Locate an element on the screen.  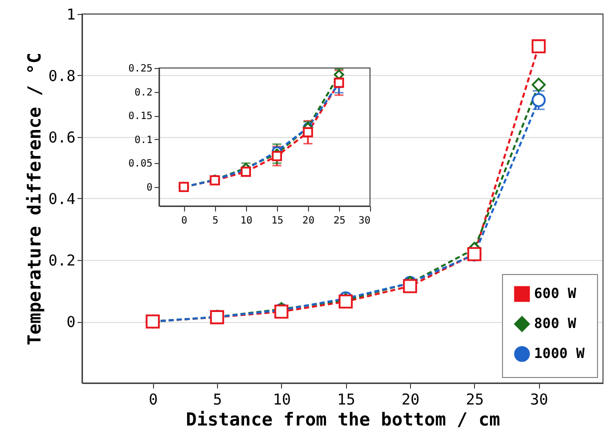
y-tick-label: 0.05 is located at coordinates (140, 164).